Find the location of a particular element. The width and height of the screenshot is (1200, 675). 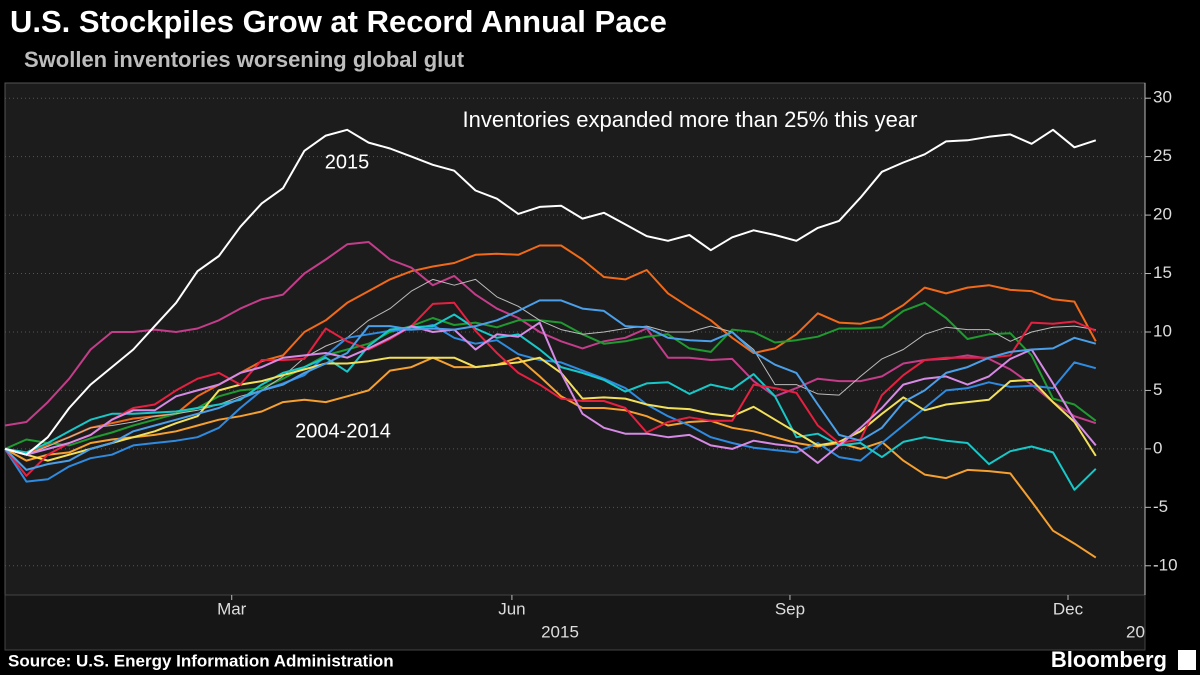

x-axis-band is located at coordinates (575, 622).